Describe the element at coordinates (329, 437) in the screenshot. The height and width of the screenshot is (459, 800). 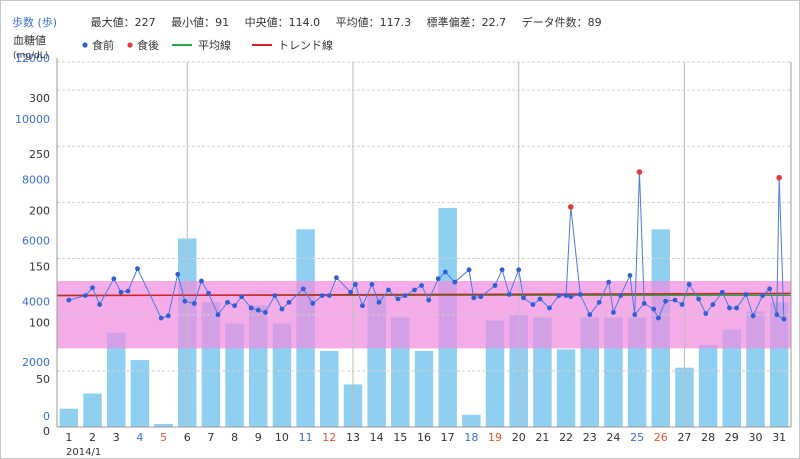
I see `x-tick-label: 12` at that location.